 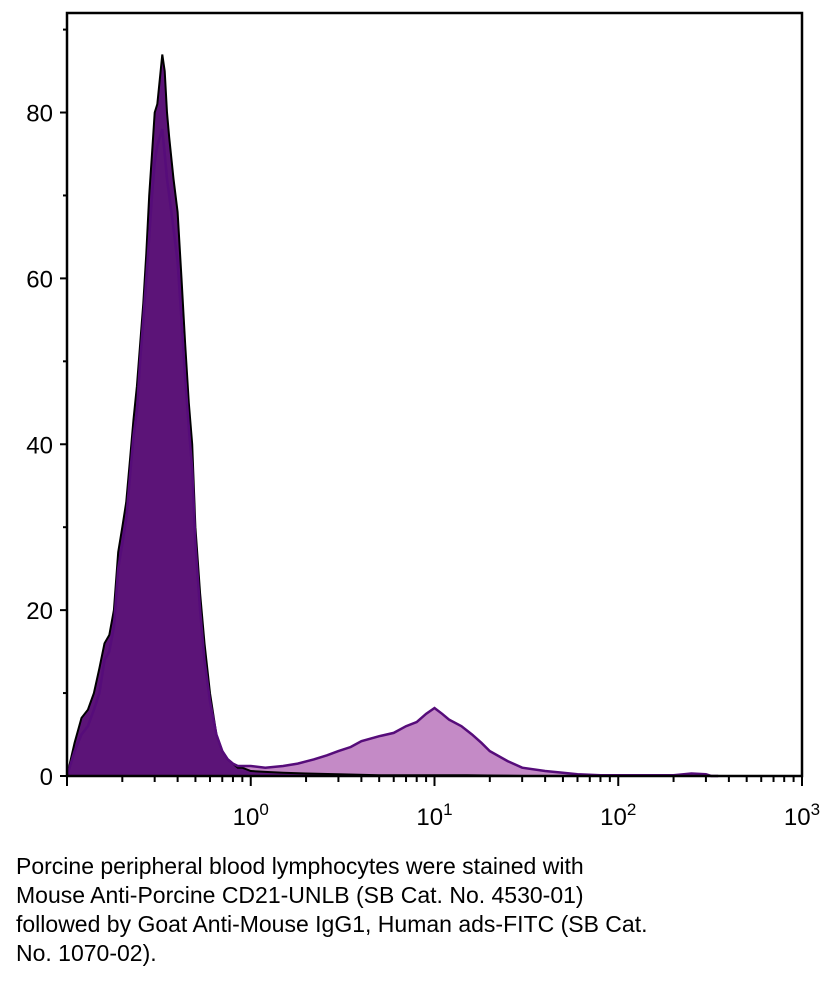 I want to click on y-tick-label: 60, so click(x=39, y=279).